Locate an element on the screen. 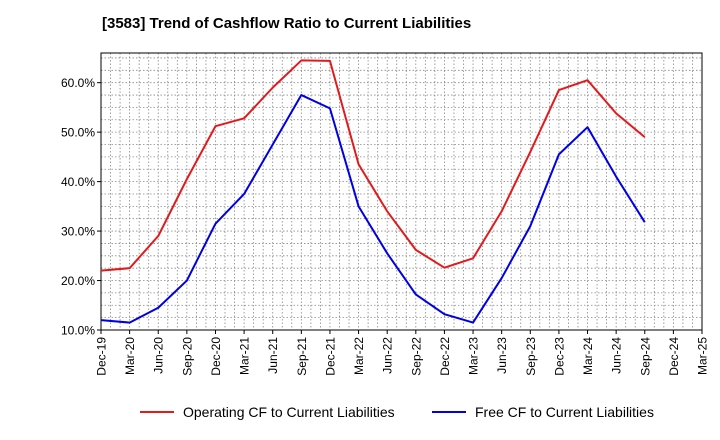 The height and width of the screenshot is (440, 720). x-tick-label: Sep-21 is located at coordinates (302, 356).